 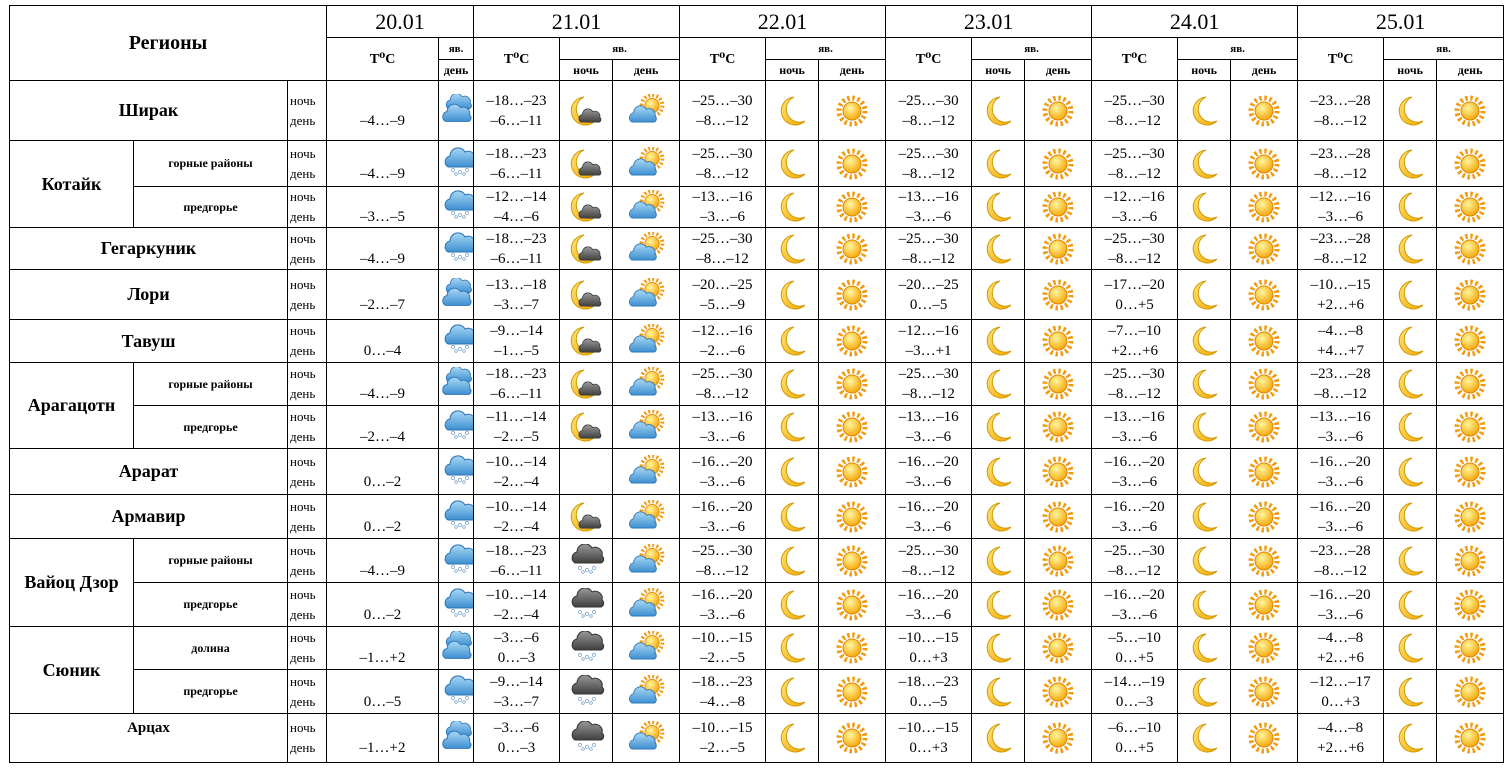 What do you see at coordinates (383, 427) in the screenshot?
I see `temperature: –2…–4` at bounding box center [383, 427].